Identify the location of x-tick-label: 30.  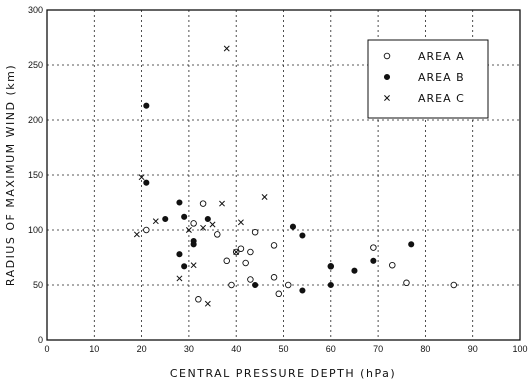
(189, 349).